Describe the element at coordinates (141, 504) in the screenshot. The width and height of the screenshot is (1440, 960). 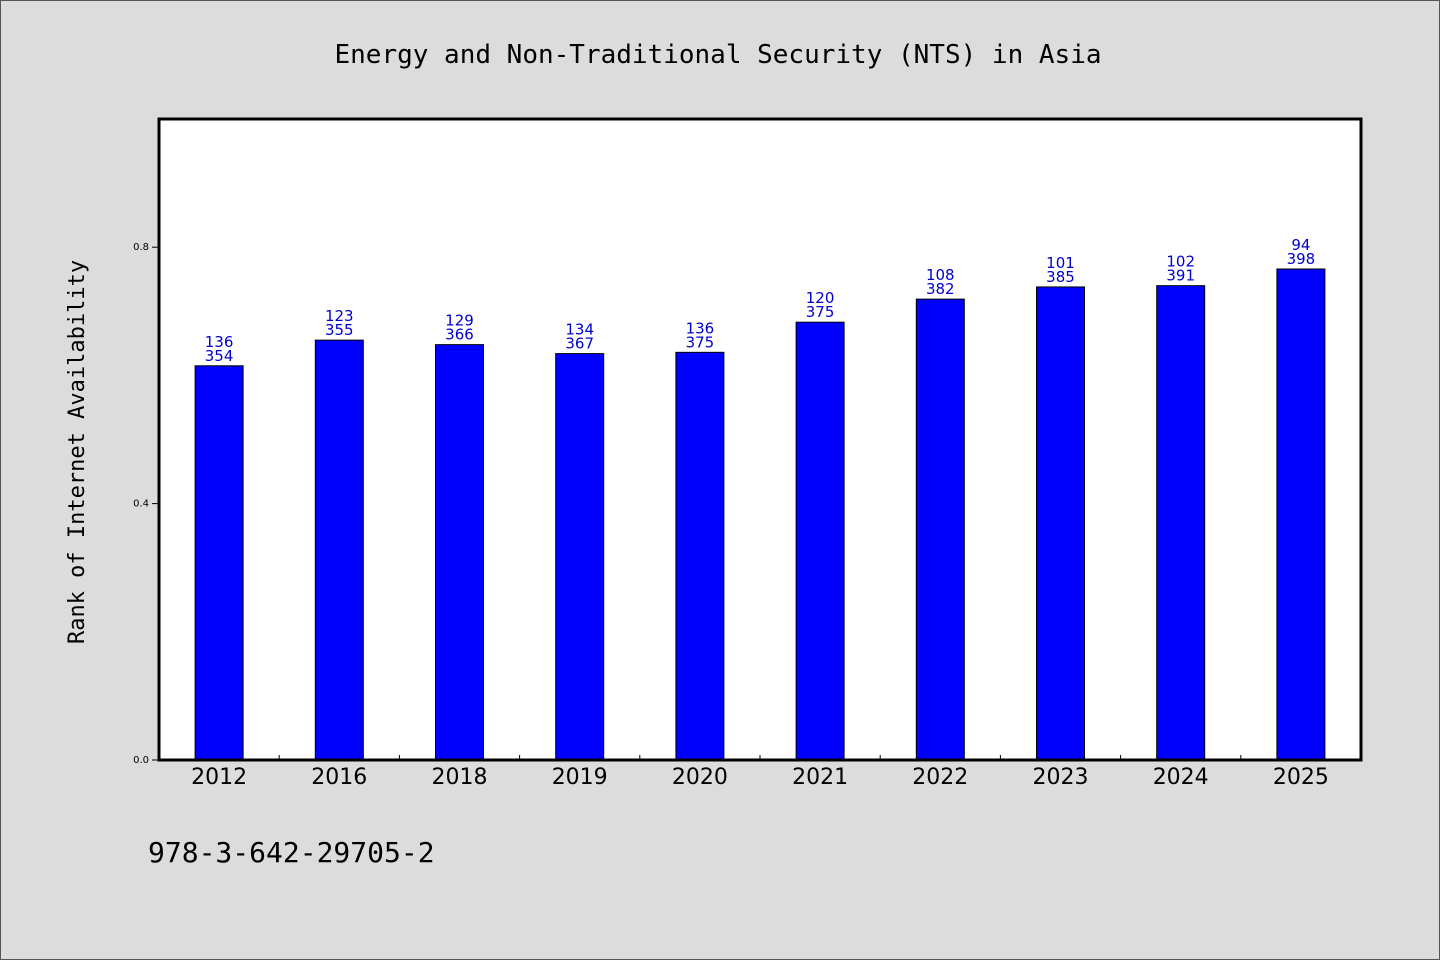
I see `y-tick-label-1: 0.4` at that location.